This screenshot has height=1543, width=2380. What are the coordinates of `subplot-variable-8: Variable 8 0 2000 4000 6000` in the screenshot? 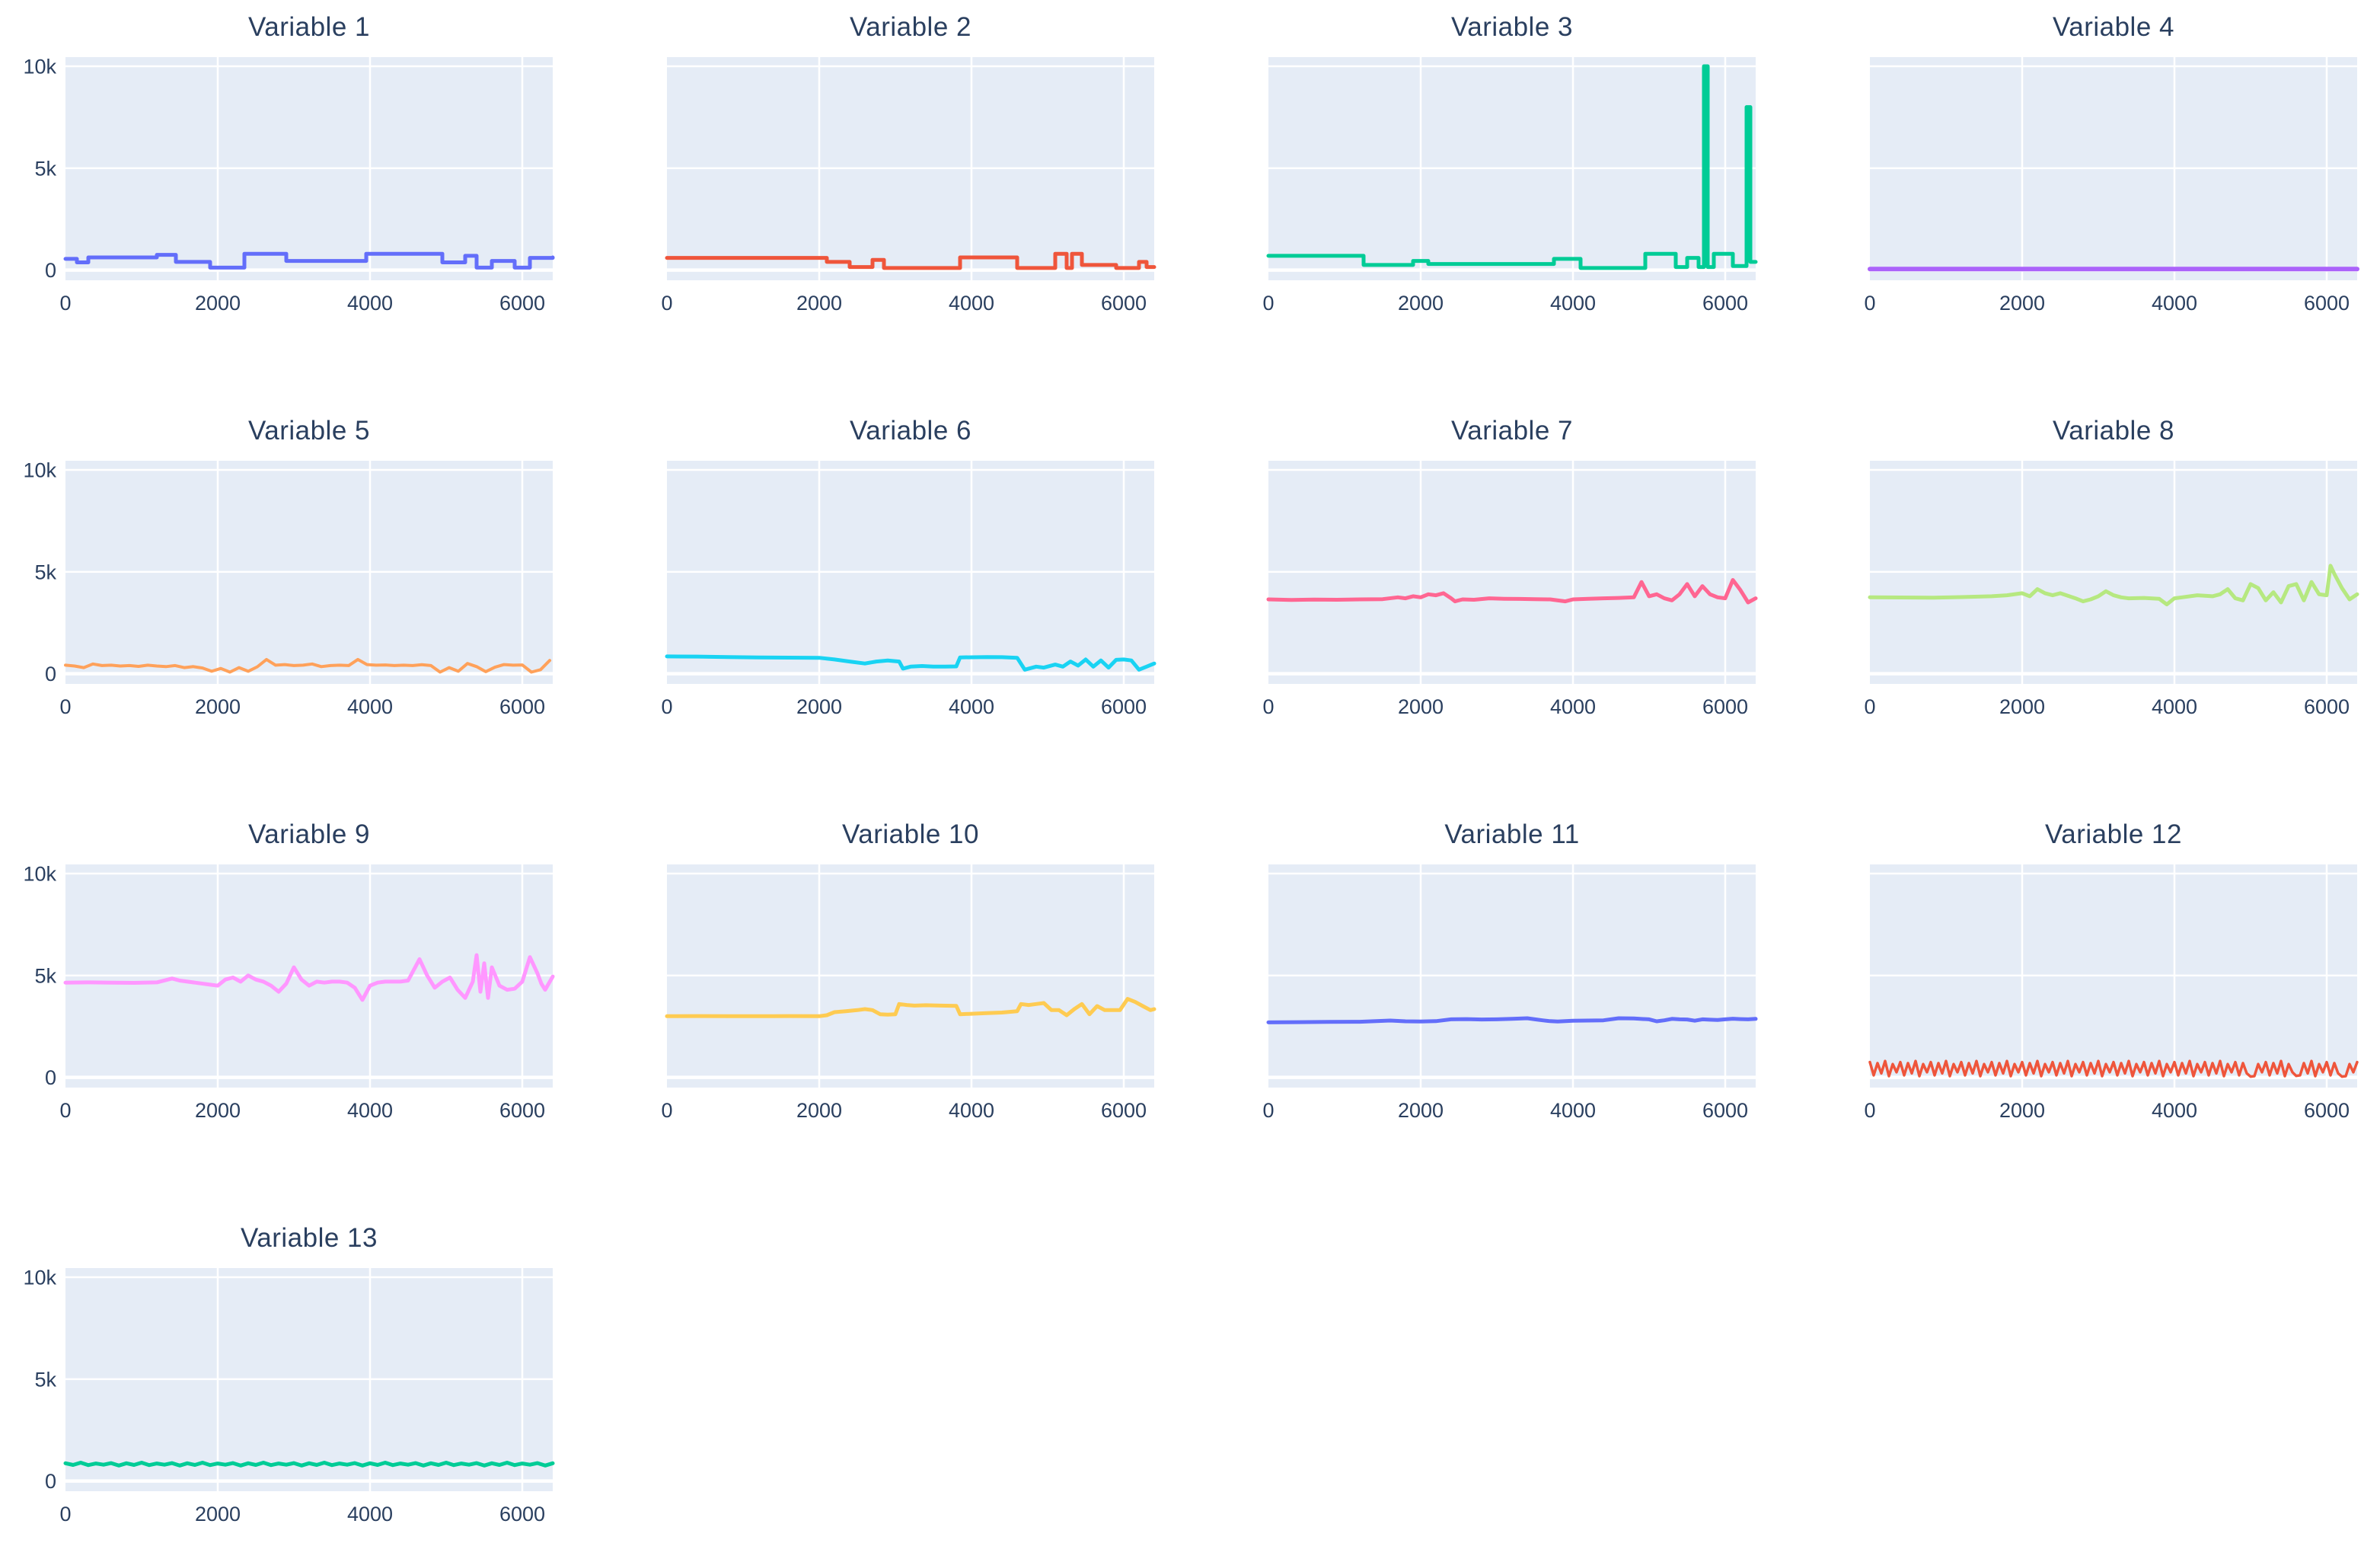 It's located at (2092, 605).